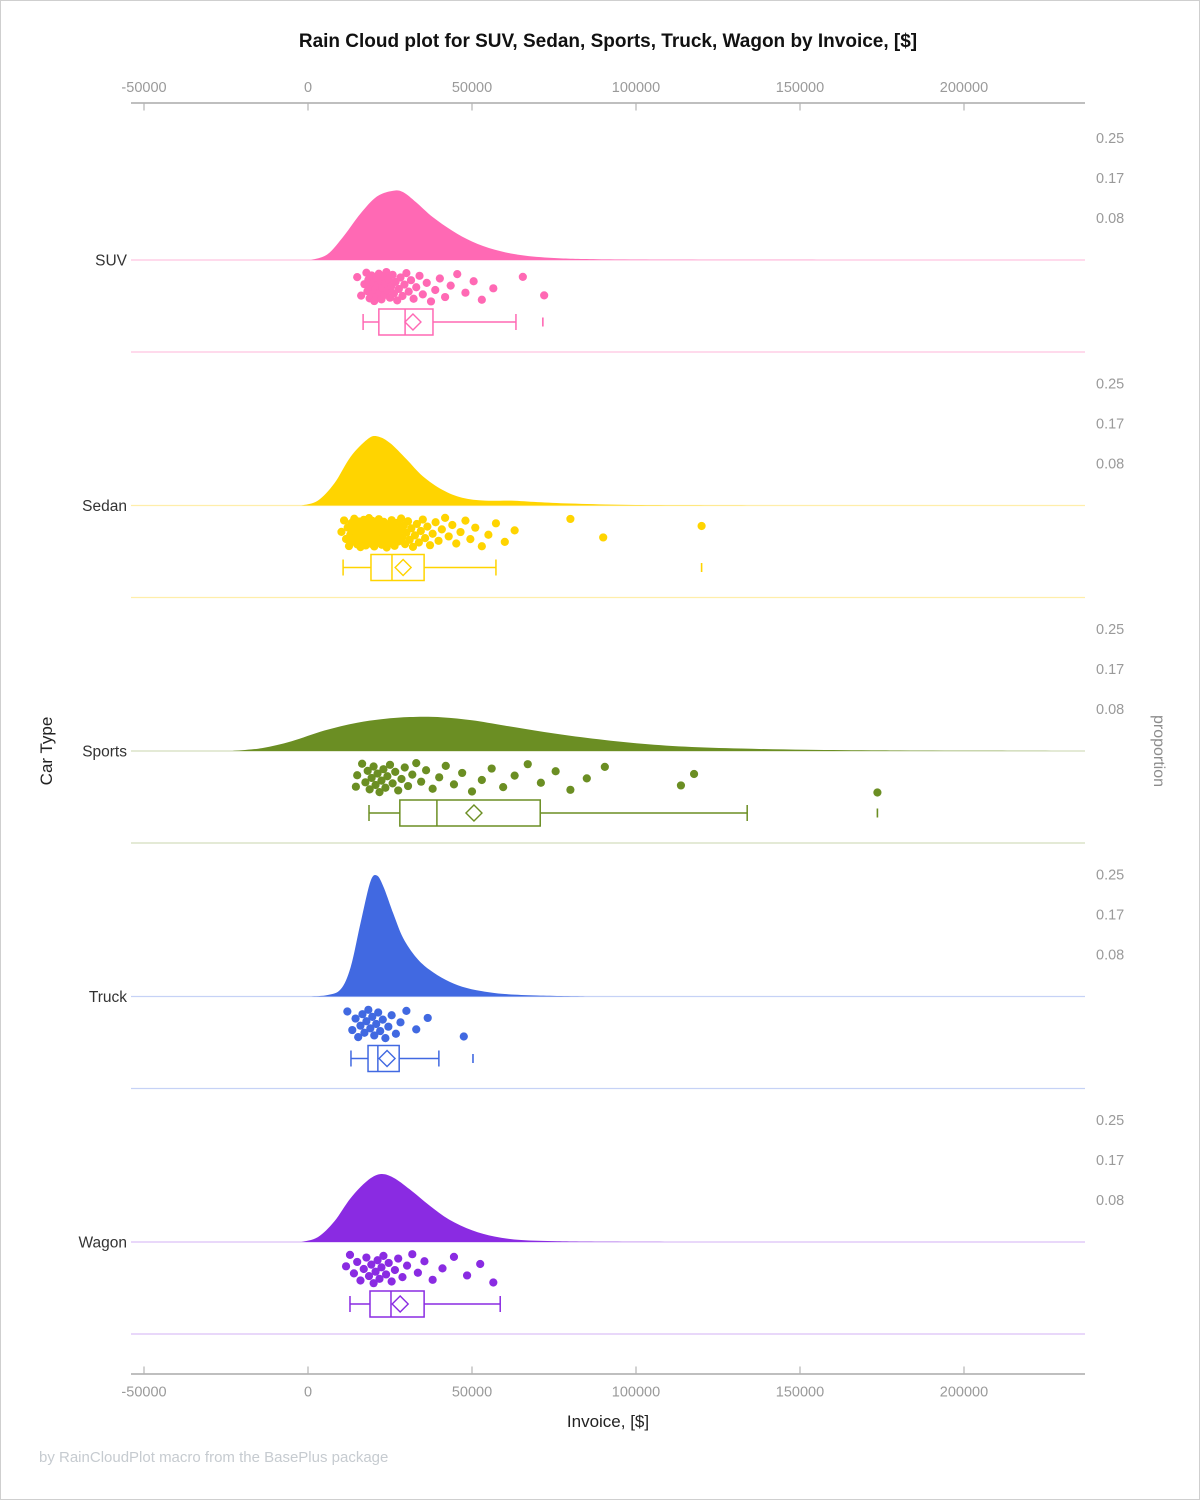  Describe the element at coordinates (46, 751) in the screenshot. I see `y-axis-label-car-type: Car Type` at that location.